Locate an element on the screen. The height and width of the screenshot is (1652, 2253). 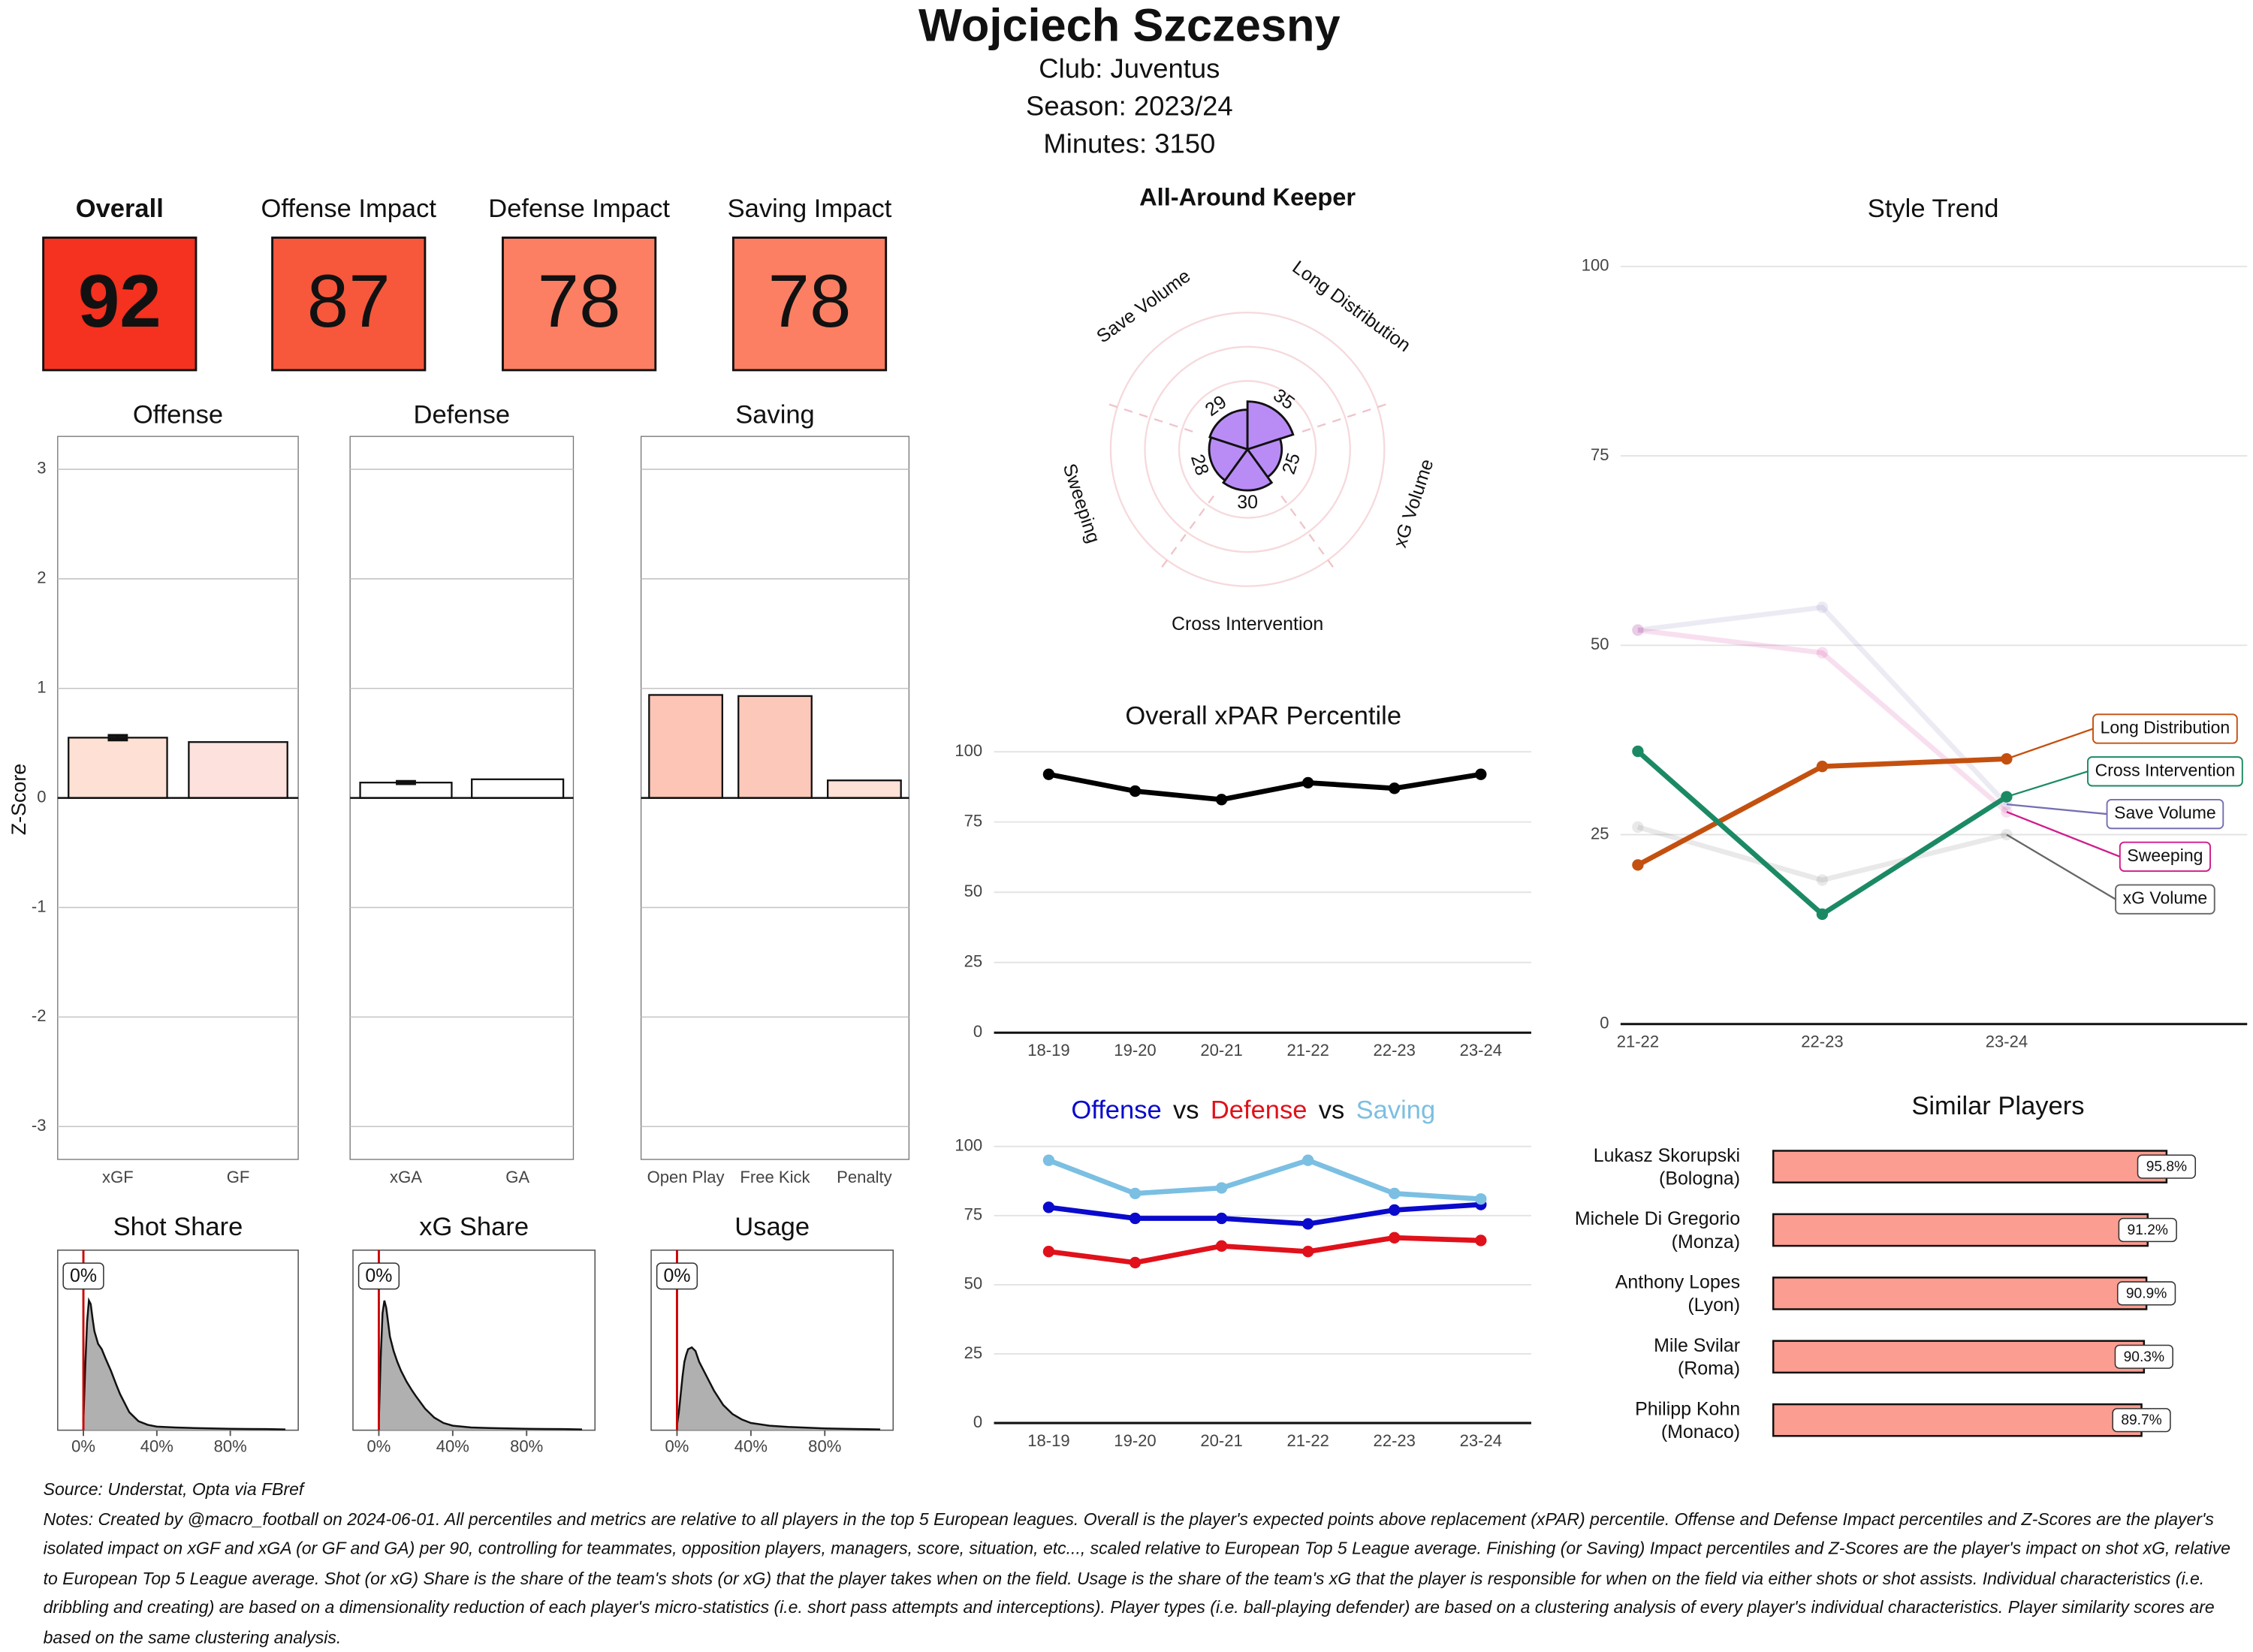
category-label: Sweeping is located at coordinates (1082, 503).